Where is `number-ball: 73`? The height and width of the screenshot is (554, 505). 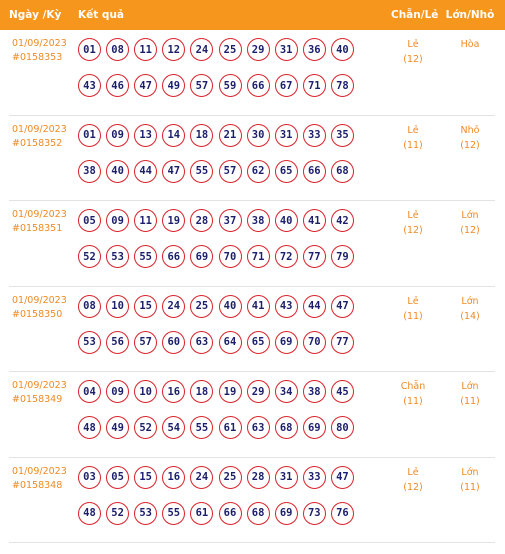 number-ball: 73 is located at coordinates (314, 513).